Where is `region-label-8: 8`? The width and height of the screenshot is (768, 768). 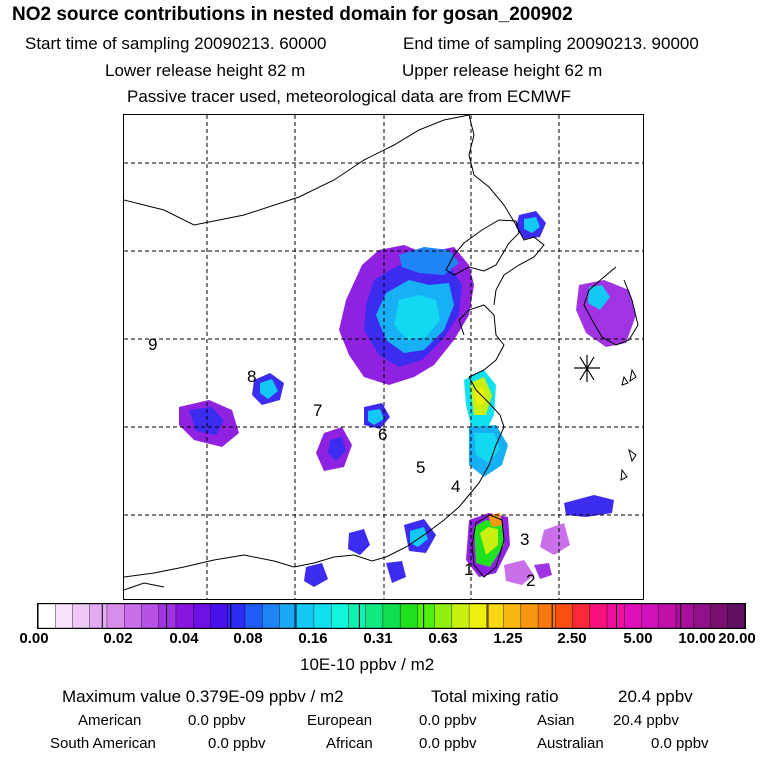
region-label-8: 8 is located at coordinates (252, 376).